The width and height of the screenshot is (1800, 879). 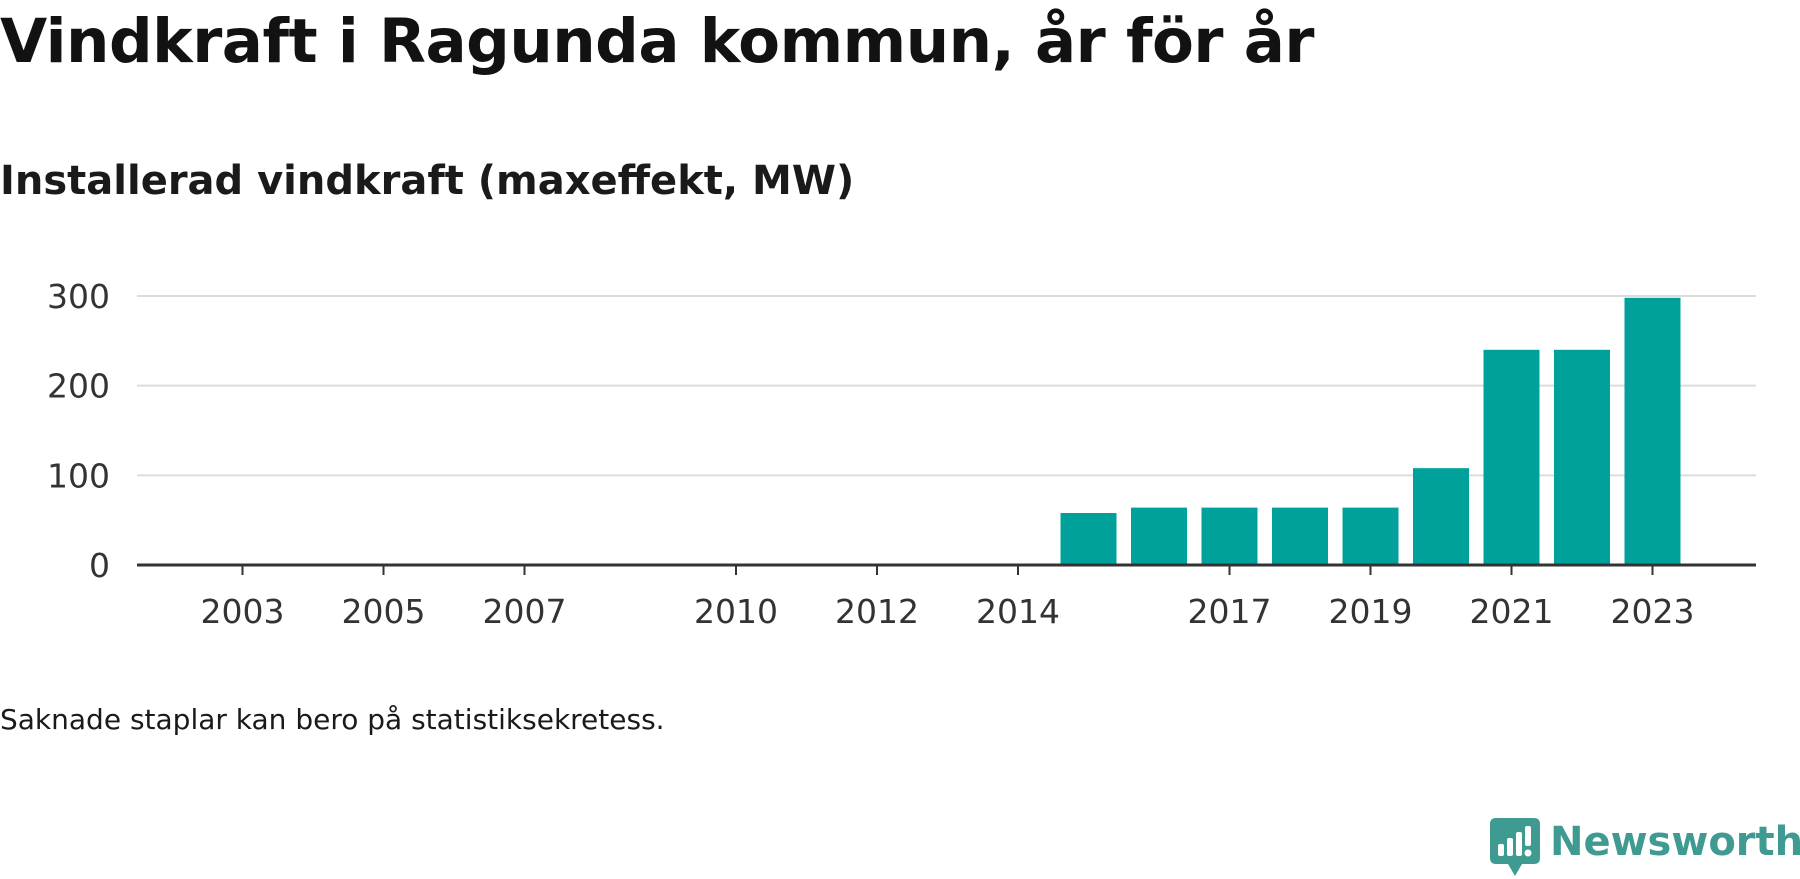 I want to click on y-tick-label: 0, so click(x=99, y=565).